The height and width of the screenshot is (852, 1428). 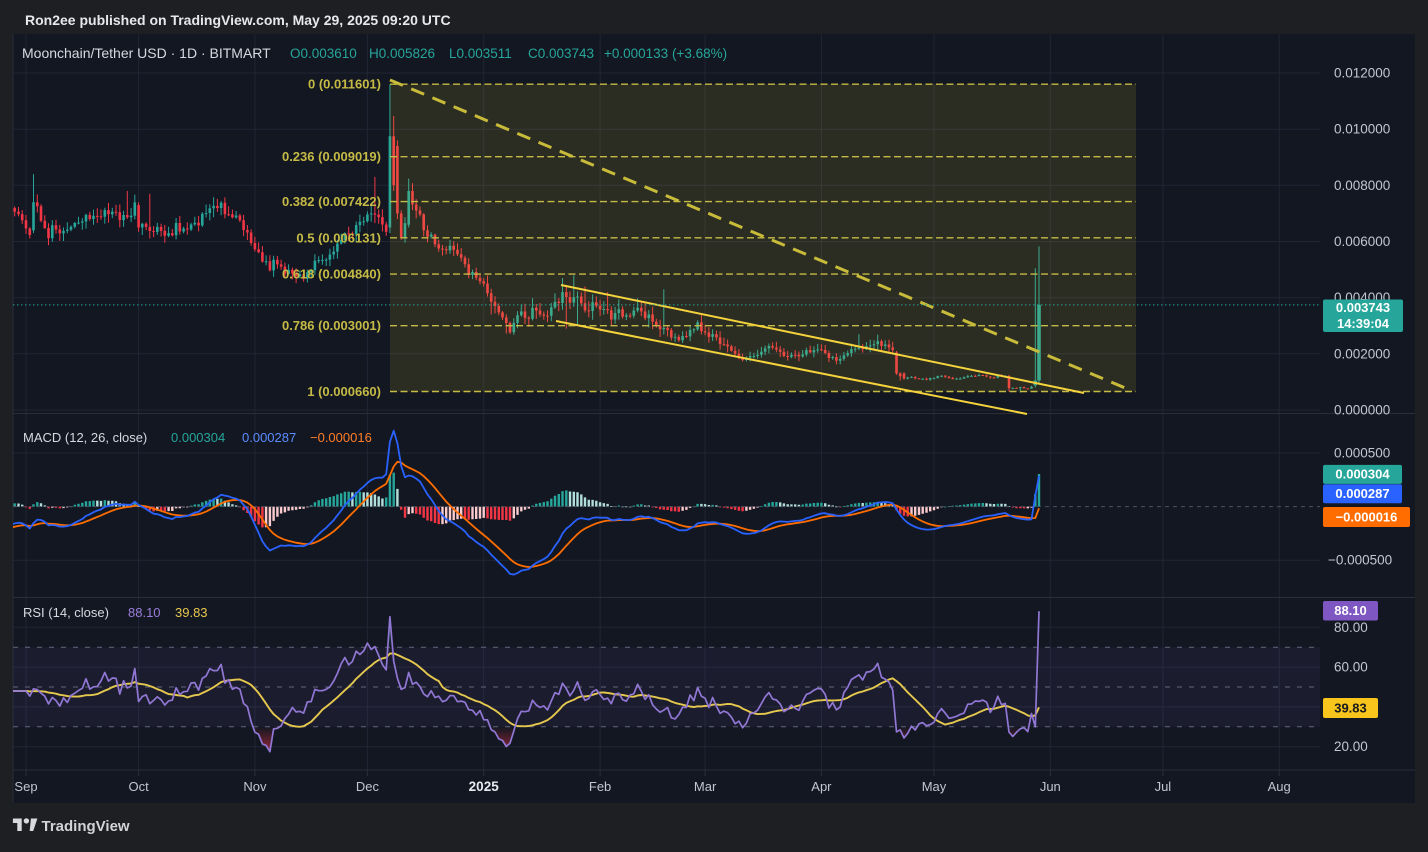 I want to click on svg-text: MACD (12, 26, close), so click(x=85, y=437).